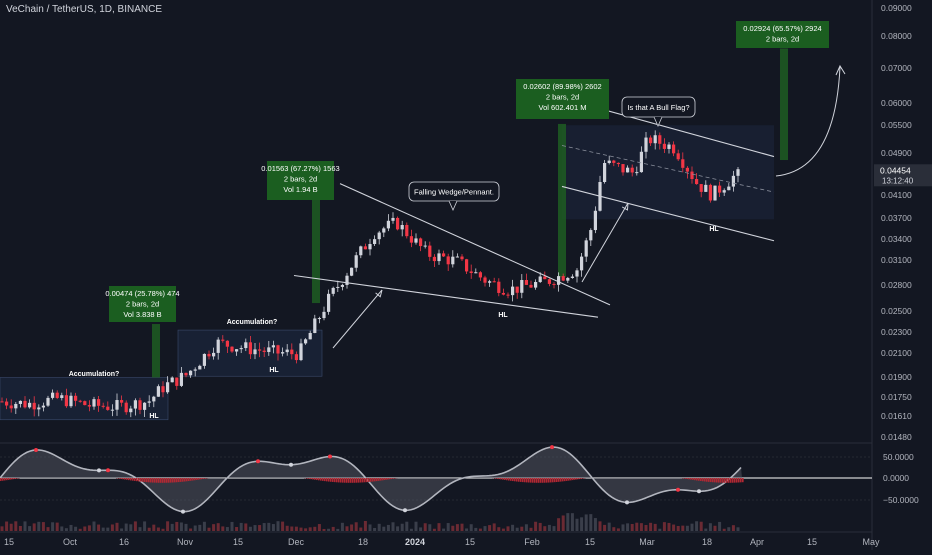 The width and height of the screenshot is (932, 555). I want to click on bull-flag-callout-text: Is that A Bull Flag?, so click(658, 107).